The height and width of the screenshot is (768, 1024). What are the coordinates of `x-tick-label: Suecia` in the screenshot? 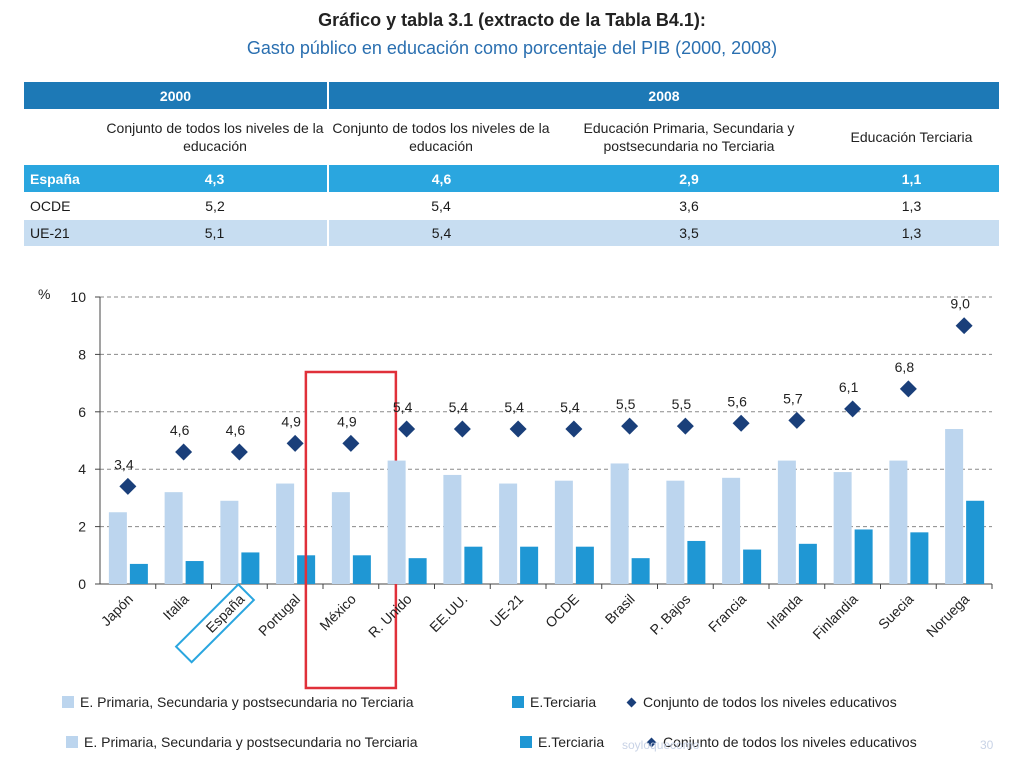 It's located at (896, 612).